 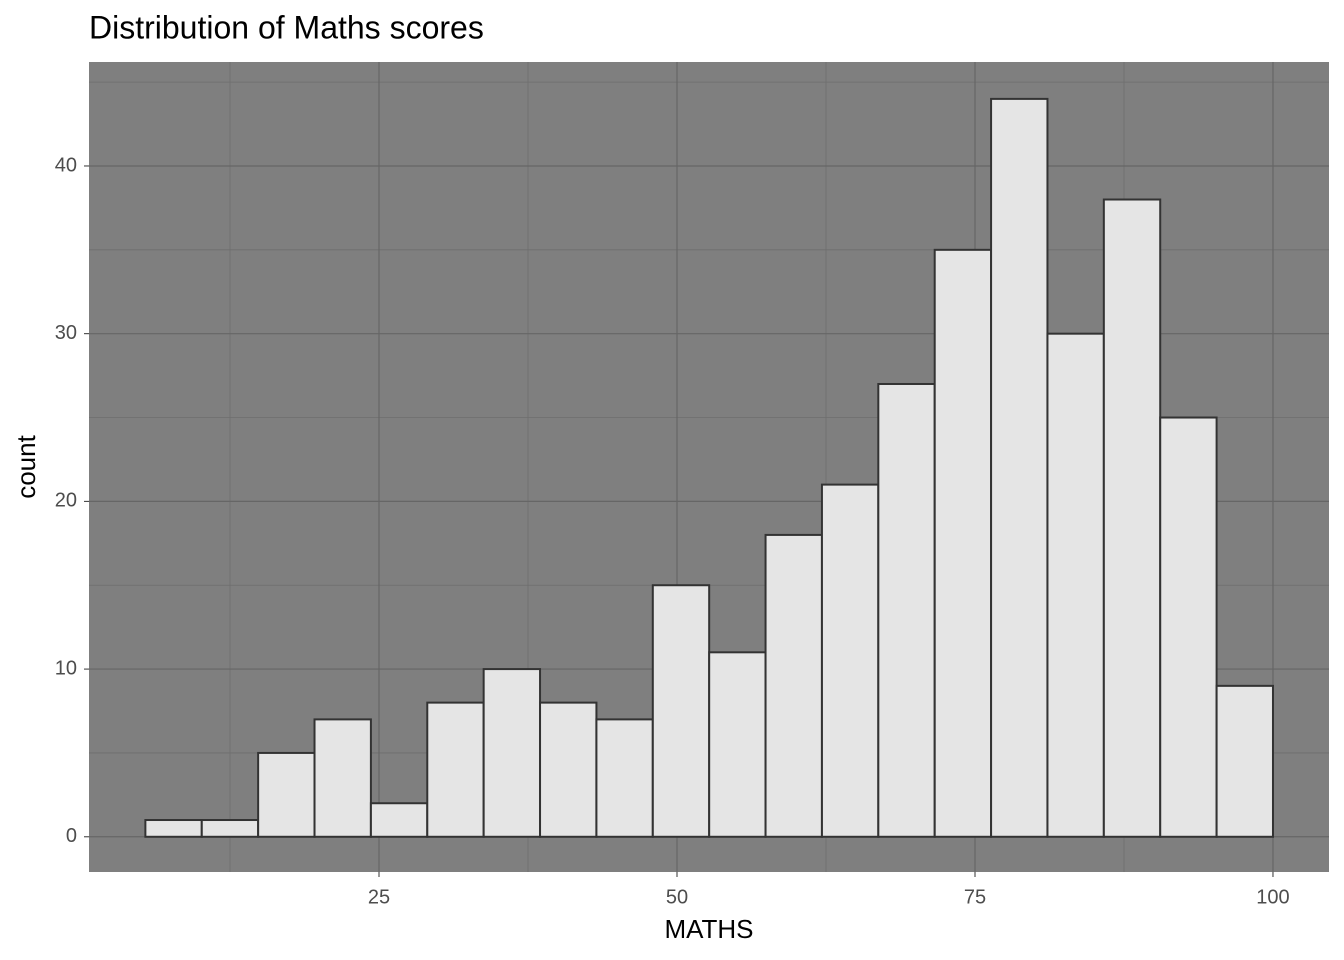 What do you see at coordinates (677, 897) in the screenshot?
I see `x-tick-label: 50` at bounding box center [677, 897].